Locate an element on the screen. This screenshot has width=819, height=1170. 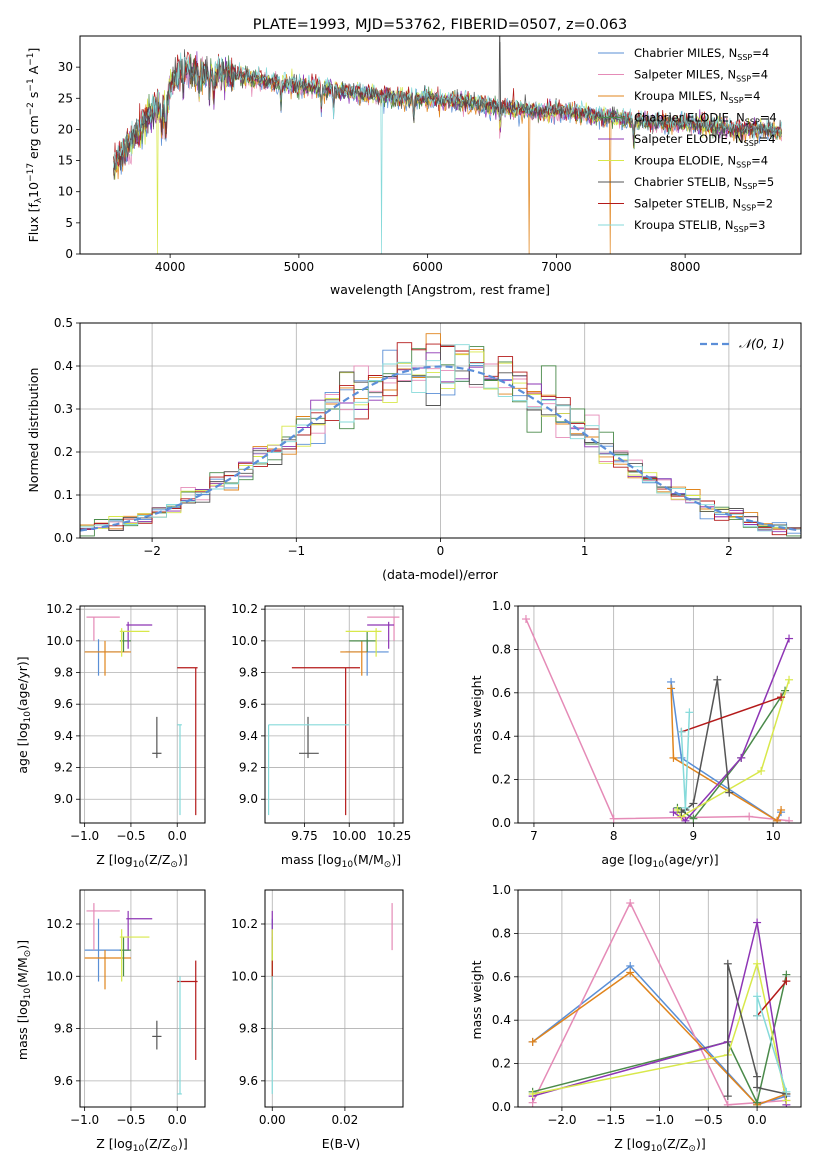
y-axis-label-mass-z-part: 10 is located at coordinates (28, 994).